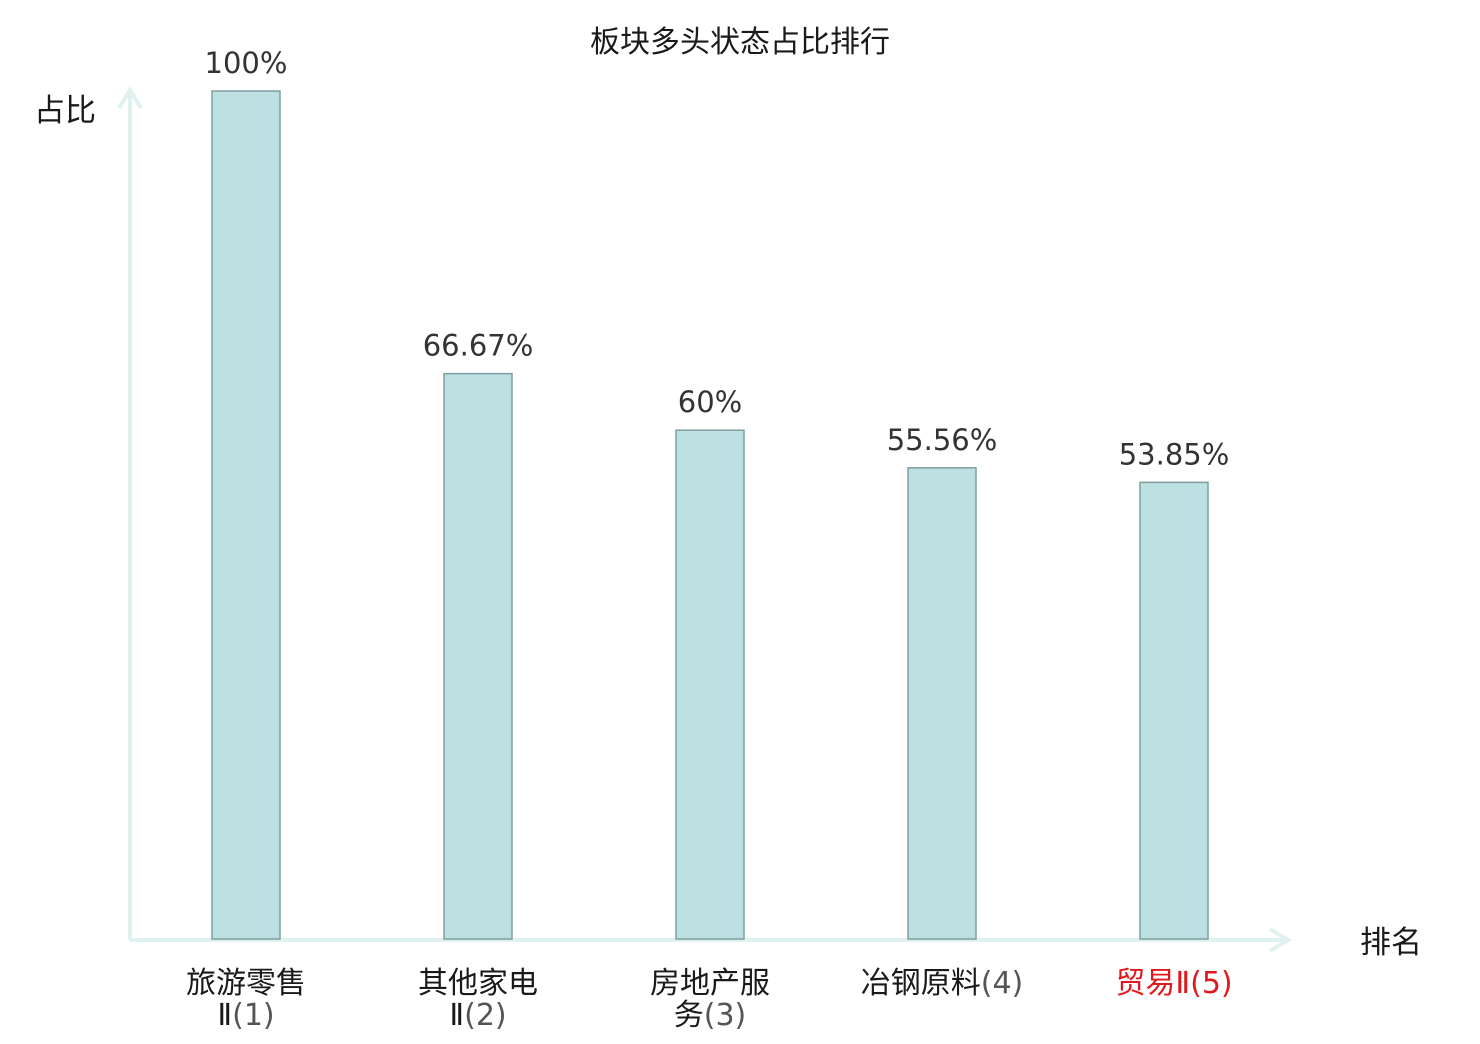 The height and width of the screenshot is (1044, 1480). Describe the element at coordinates (689, 1015) in the screenshot. I see `x-tick-suffix: 务` at that location.